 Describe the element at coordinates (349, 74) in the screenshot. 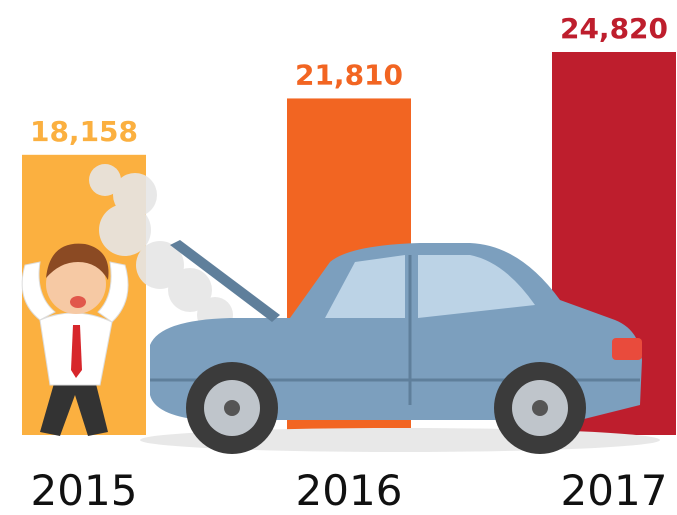

I see `value-label: 21,810` at that location.